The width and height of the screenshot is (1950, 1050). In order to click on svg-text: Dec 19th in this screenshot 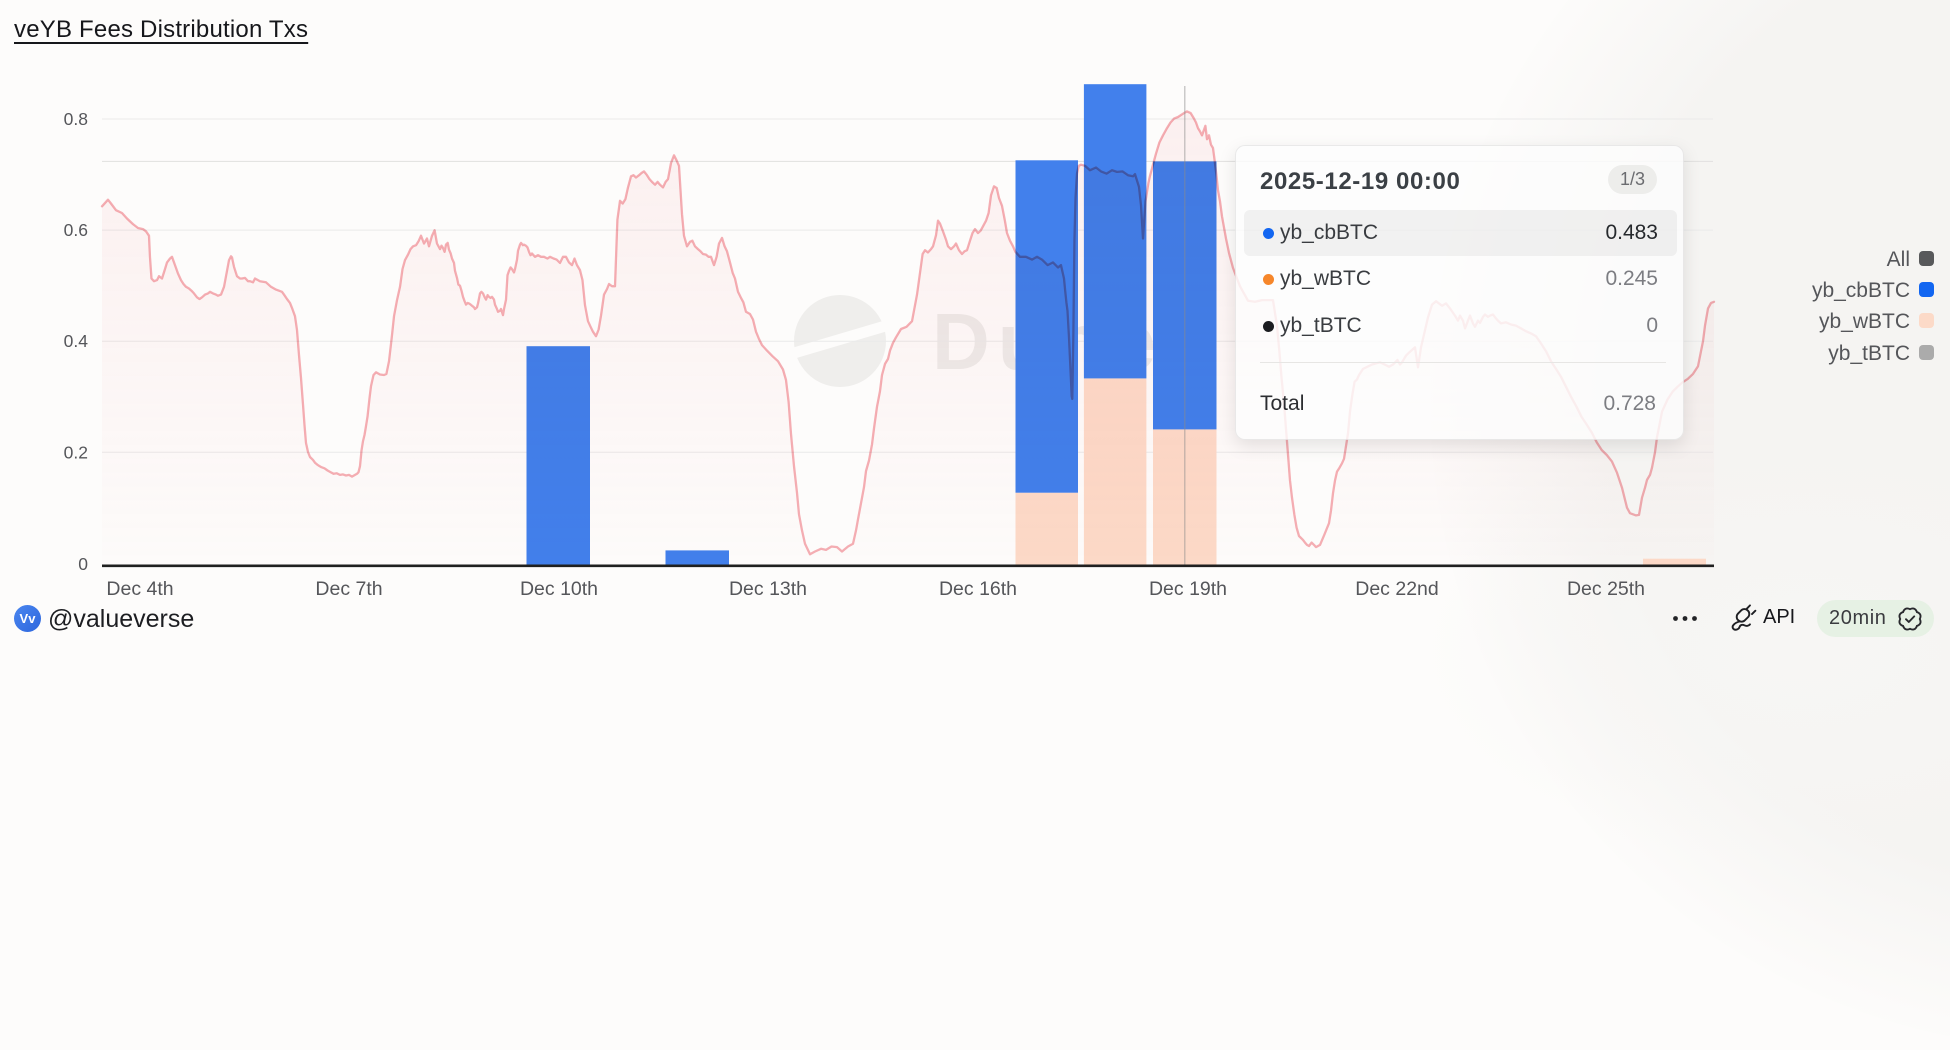, I will do `click(1188, 589)`.